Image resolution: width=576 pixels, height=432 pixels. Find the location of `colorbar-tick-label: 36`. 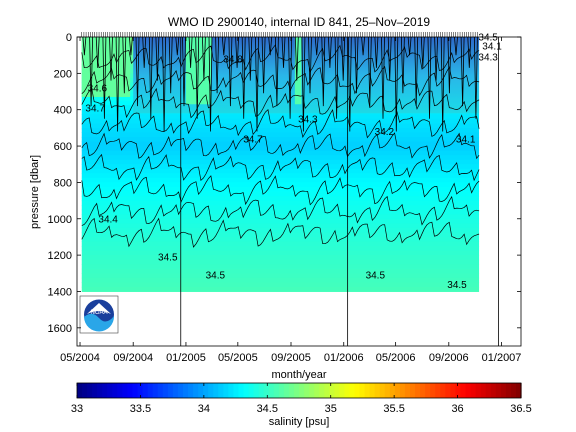

colorbar-tick-label: 36 is located at coordinates (457, 409).